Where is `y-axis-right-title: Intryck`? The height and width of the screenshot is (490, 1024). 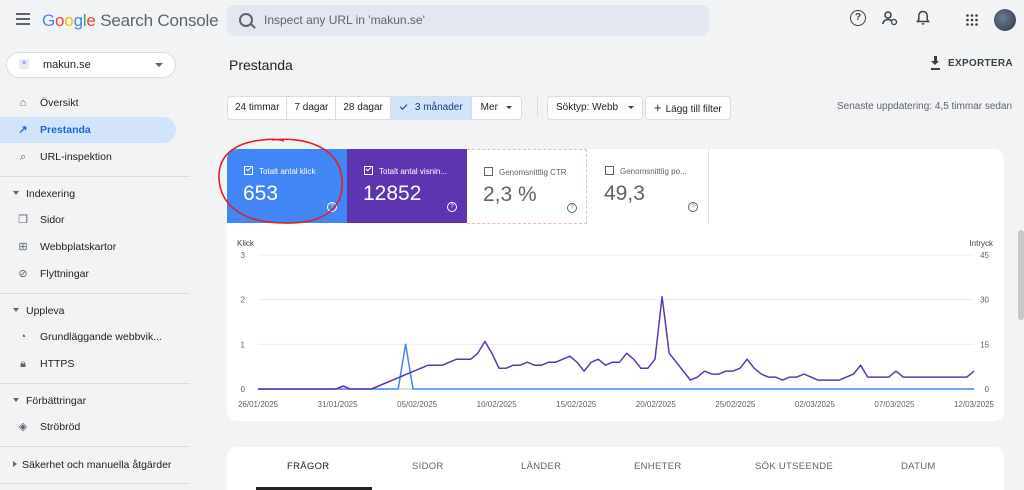 y-axis-right-title: Intryck is located at coordinates (981, 243).